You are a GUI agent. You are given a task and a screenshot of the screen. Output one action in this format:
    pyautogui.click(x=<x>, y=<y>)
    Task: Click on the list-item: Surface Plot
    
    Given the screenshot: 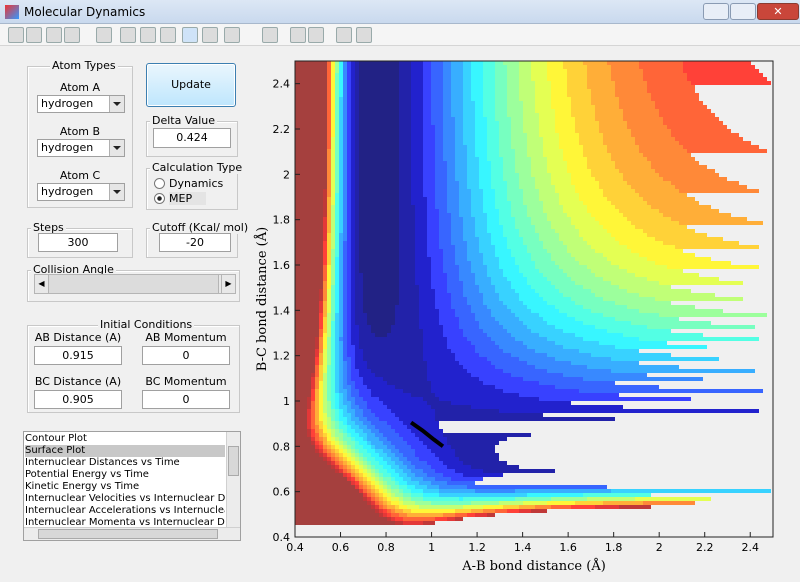 What is the action you would take?
    pyautogui.click(x=125, y=451)
    